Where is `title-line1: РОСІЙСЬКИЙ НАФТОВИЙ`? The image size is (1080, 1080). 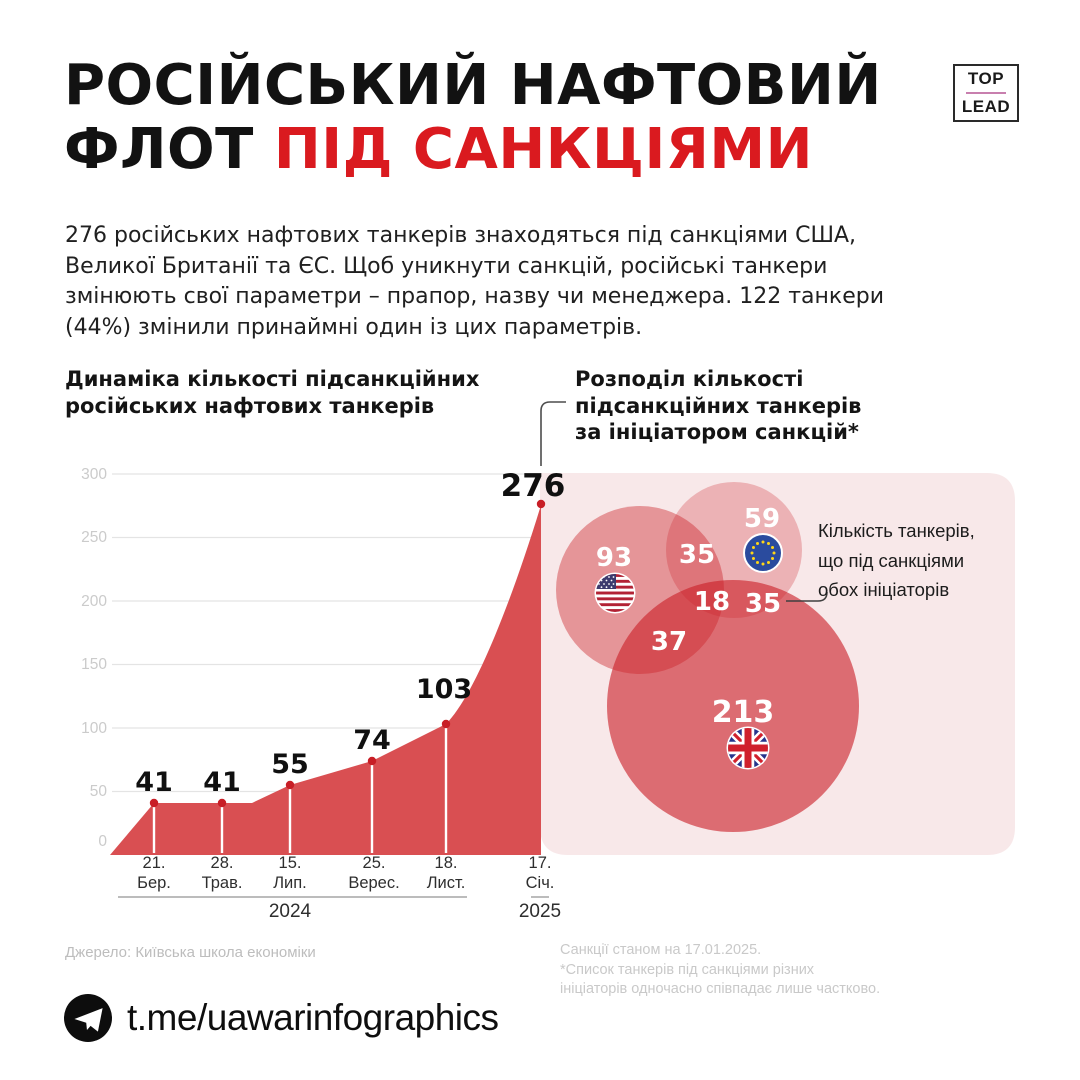
title-line1: РОСІЙСЬКИЙ НАФТОВИЙ is located at coordinates (473, 85).